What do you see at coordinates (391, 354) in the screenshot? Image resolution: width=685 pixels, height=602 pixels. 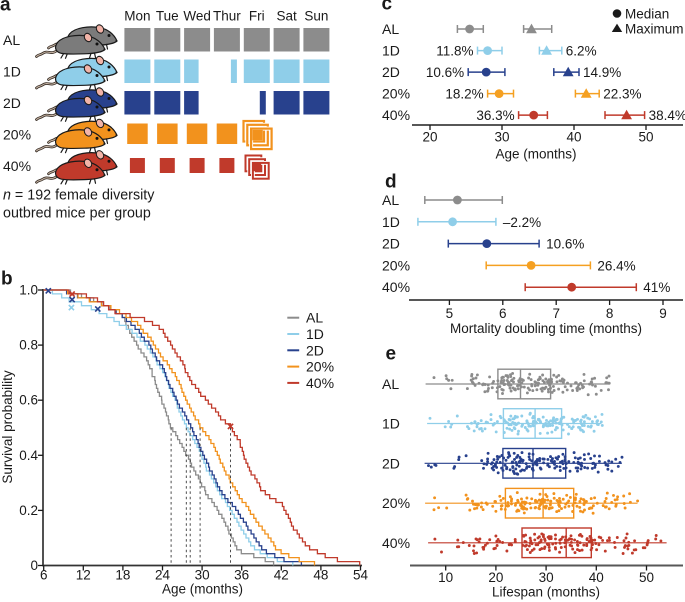 I see `svg-text: e` at bounding box center [391, 354].